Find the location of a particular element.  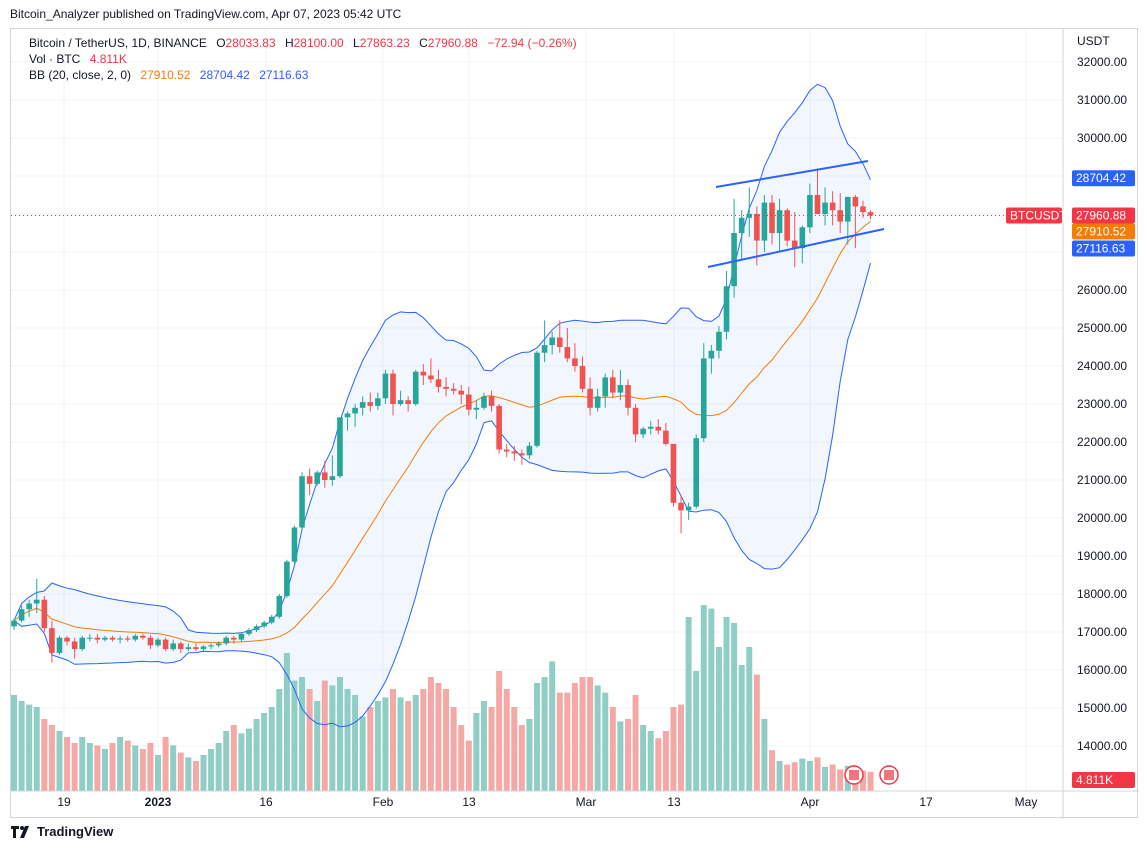

legend-change: −72.94 (−0.26%) is located at coordinates (532, 43).